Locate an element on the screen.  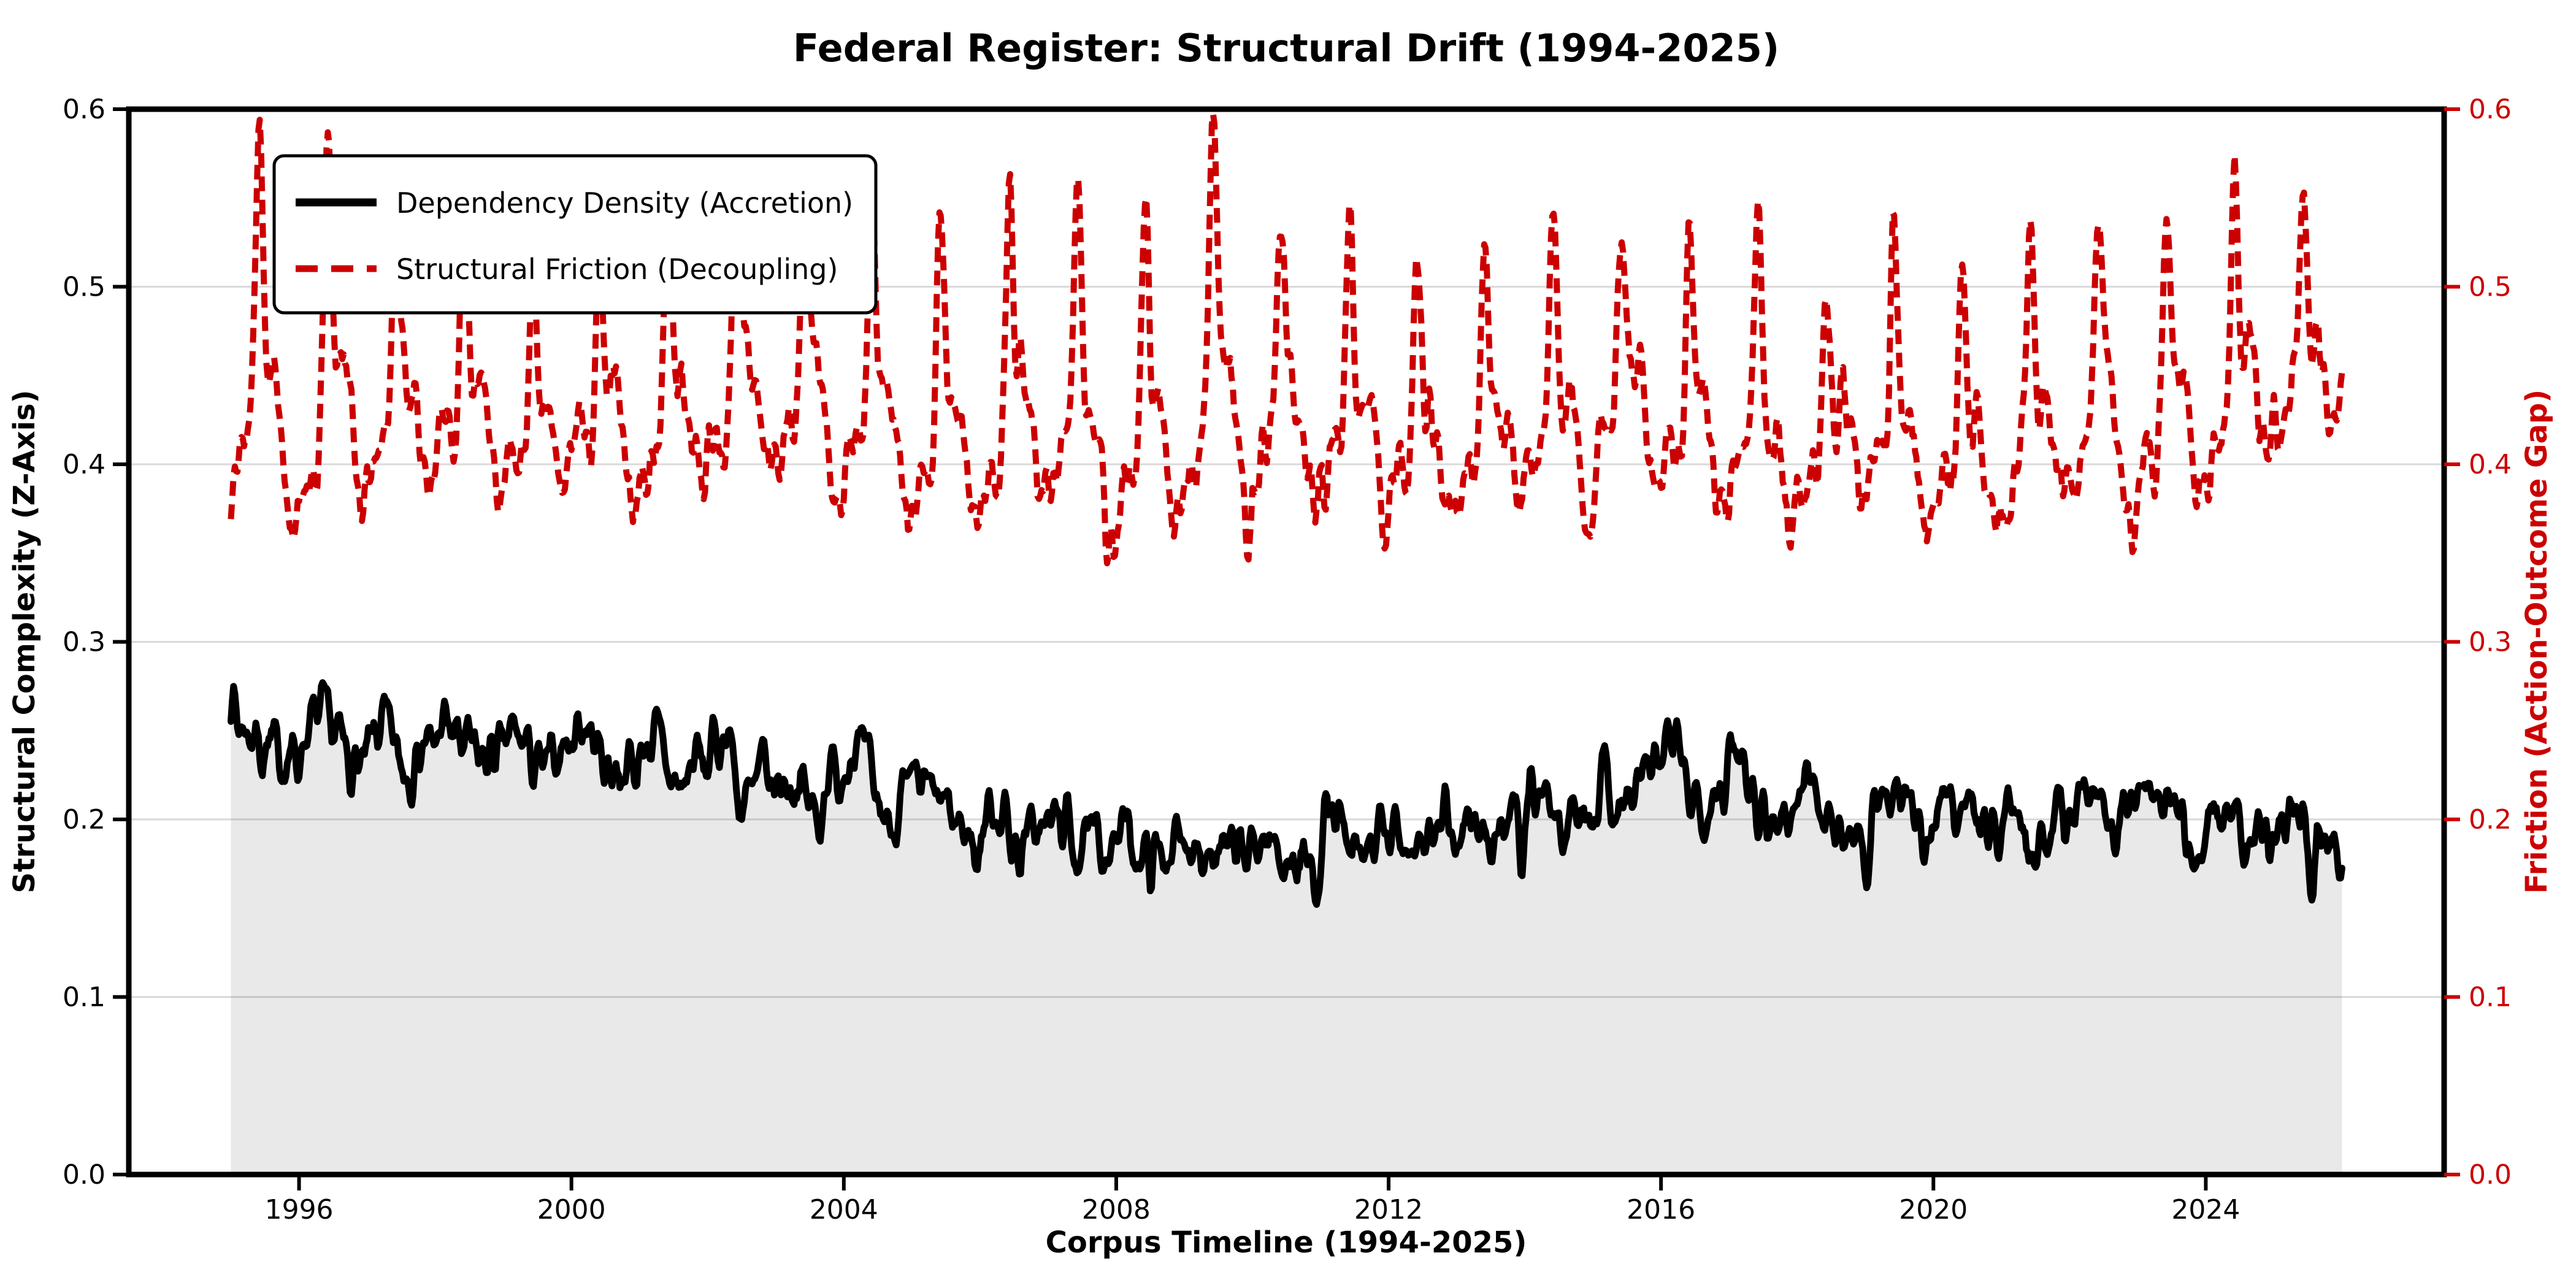
x-tick-label: 2020 is located at coordinates (1933, 1209).